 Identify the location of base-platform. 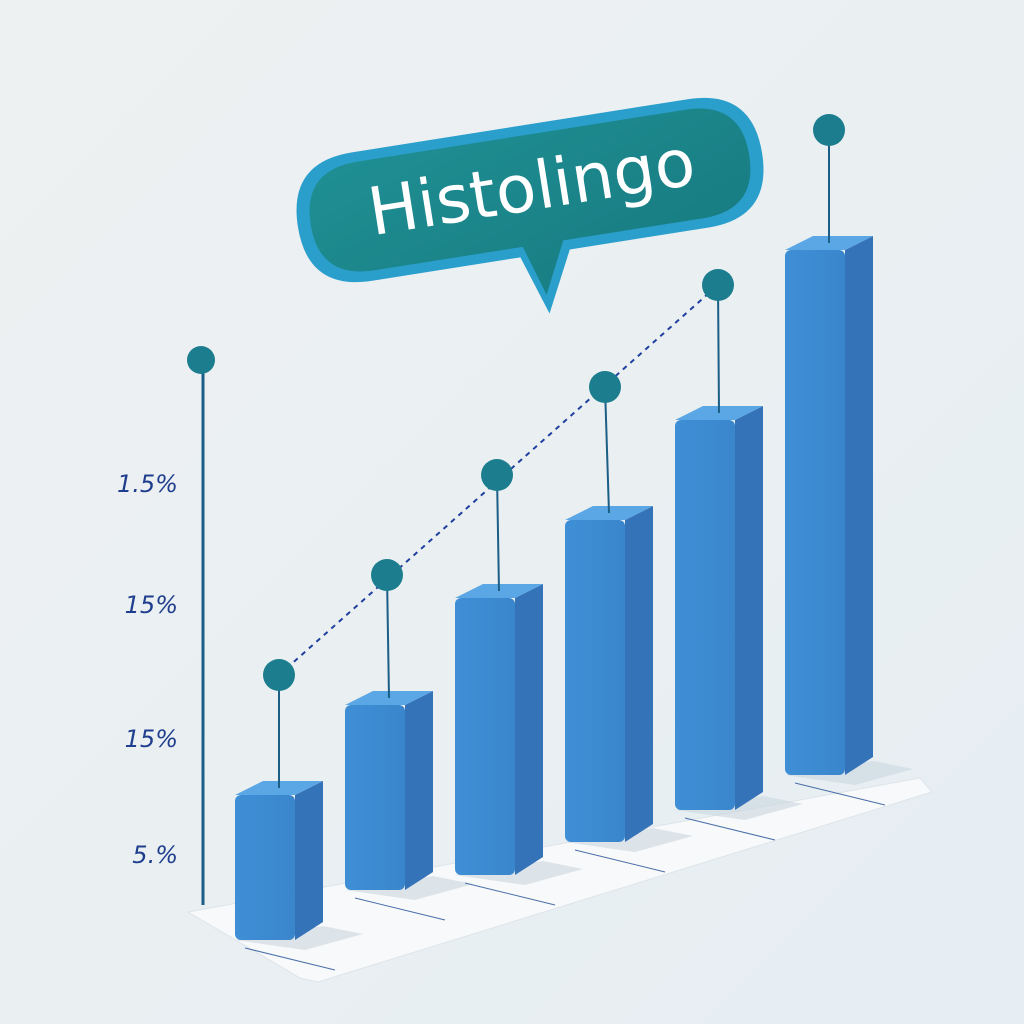
(559, 880).